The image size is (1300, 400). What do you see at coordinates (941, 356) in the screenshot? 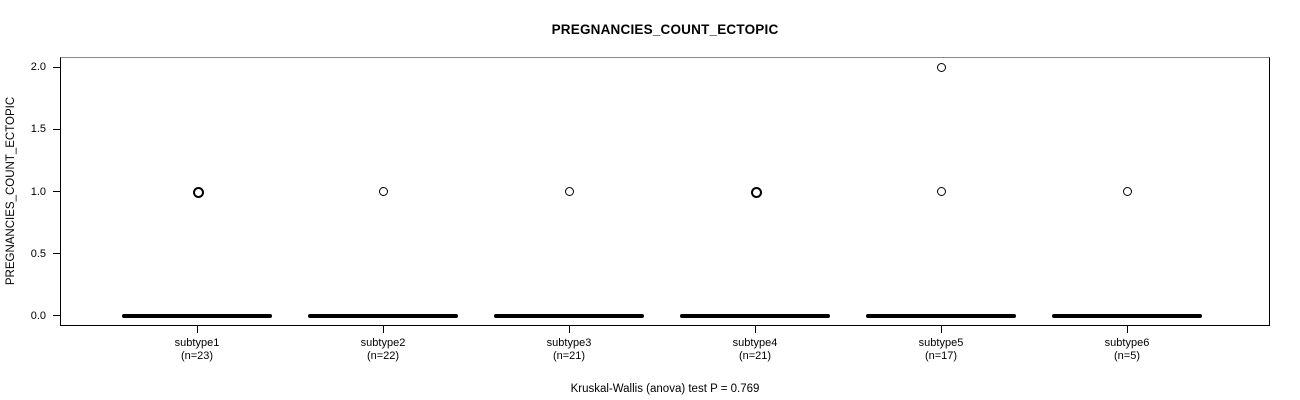
I see `x-n-label: (n=17)` at bounding box center [941, 356].